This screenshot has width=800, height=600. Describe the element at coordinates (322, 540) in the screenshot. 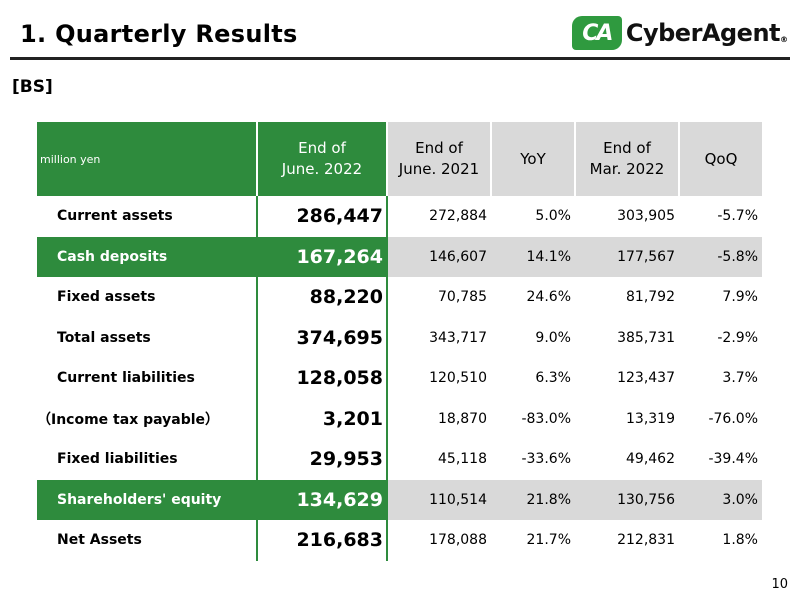

I see `value-current: 216,683` at that location.